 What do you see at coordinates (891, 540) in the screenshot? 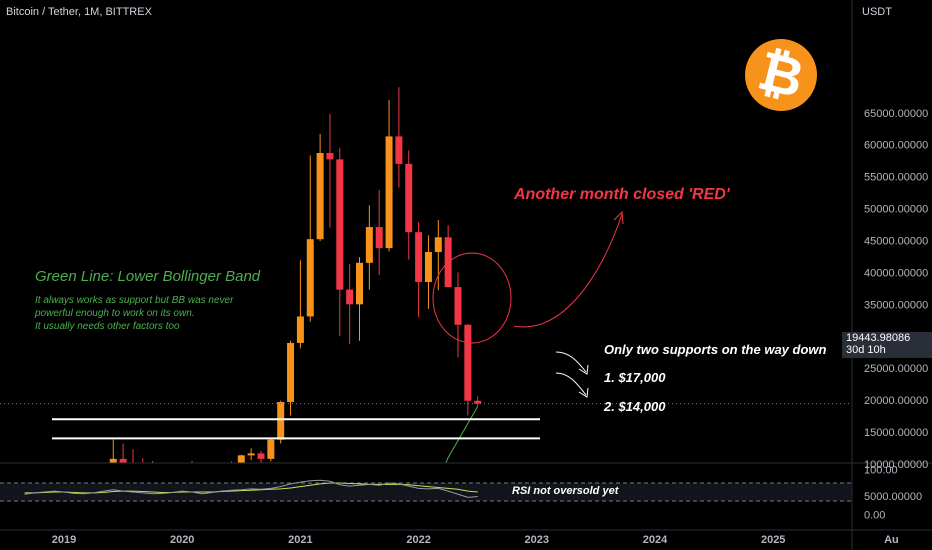
I see `x-tick-label: Au` at bounding box center [891, 540].